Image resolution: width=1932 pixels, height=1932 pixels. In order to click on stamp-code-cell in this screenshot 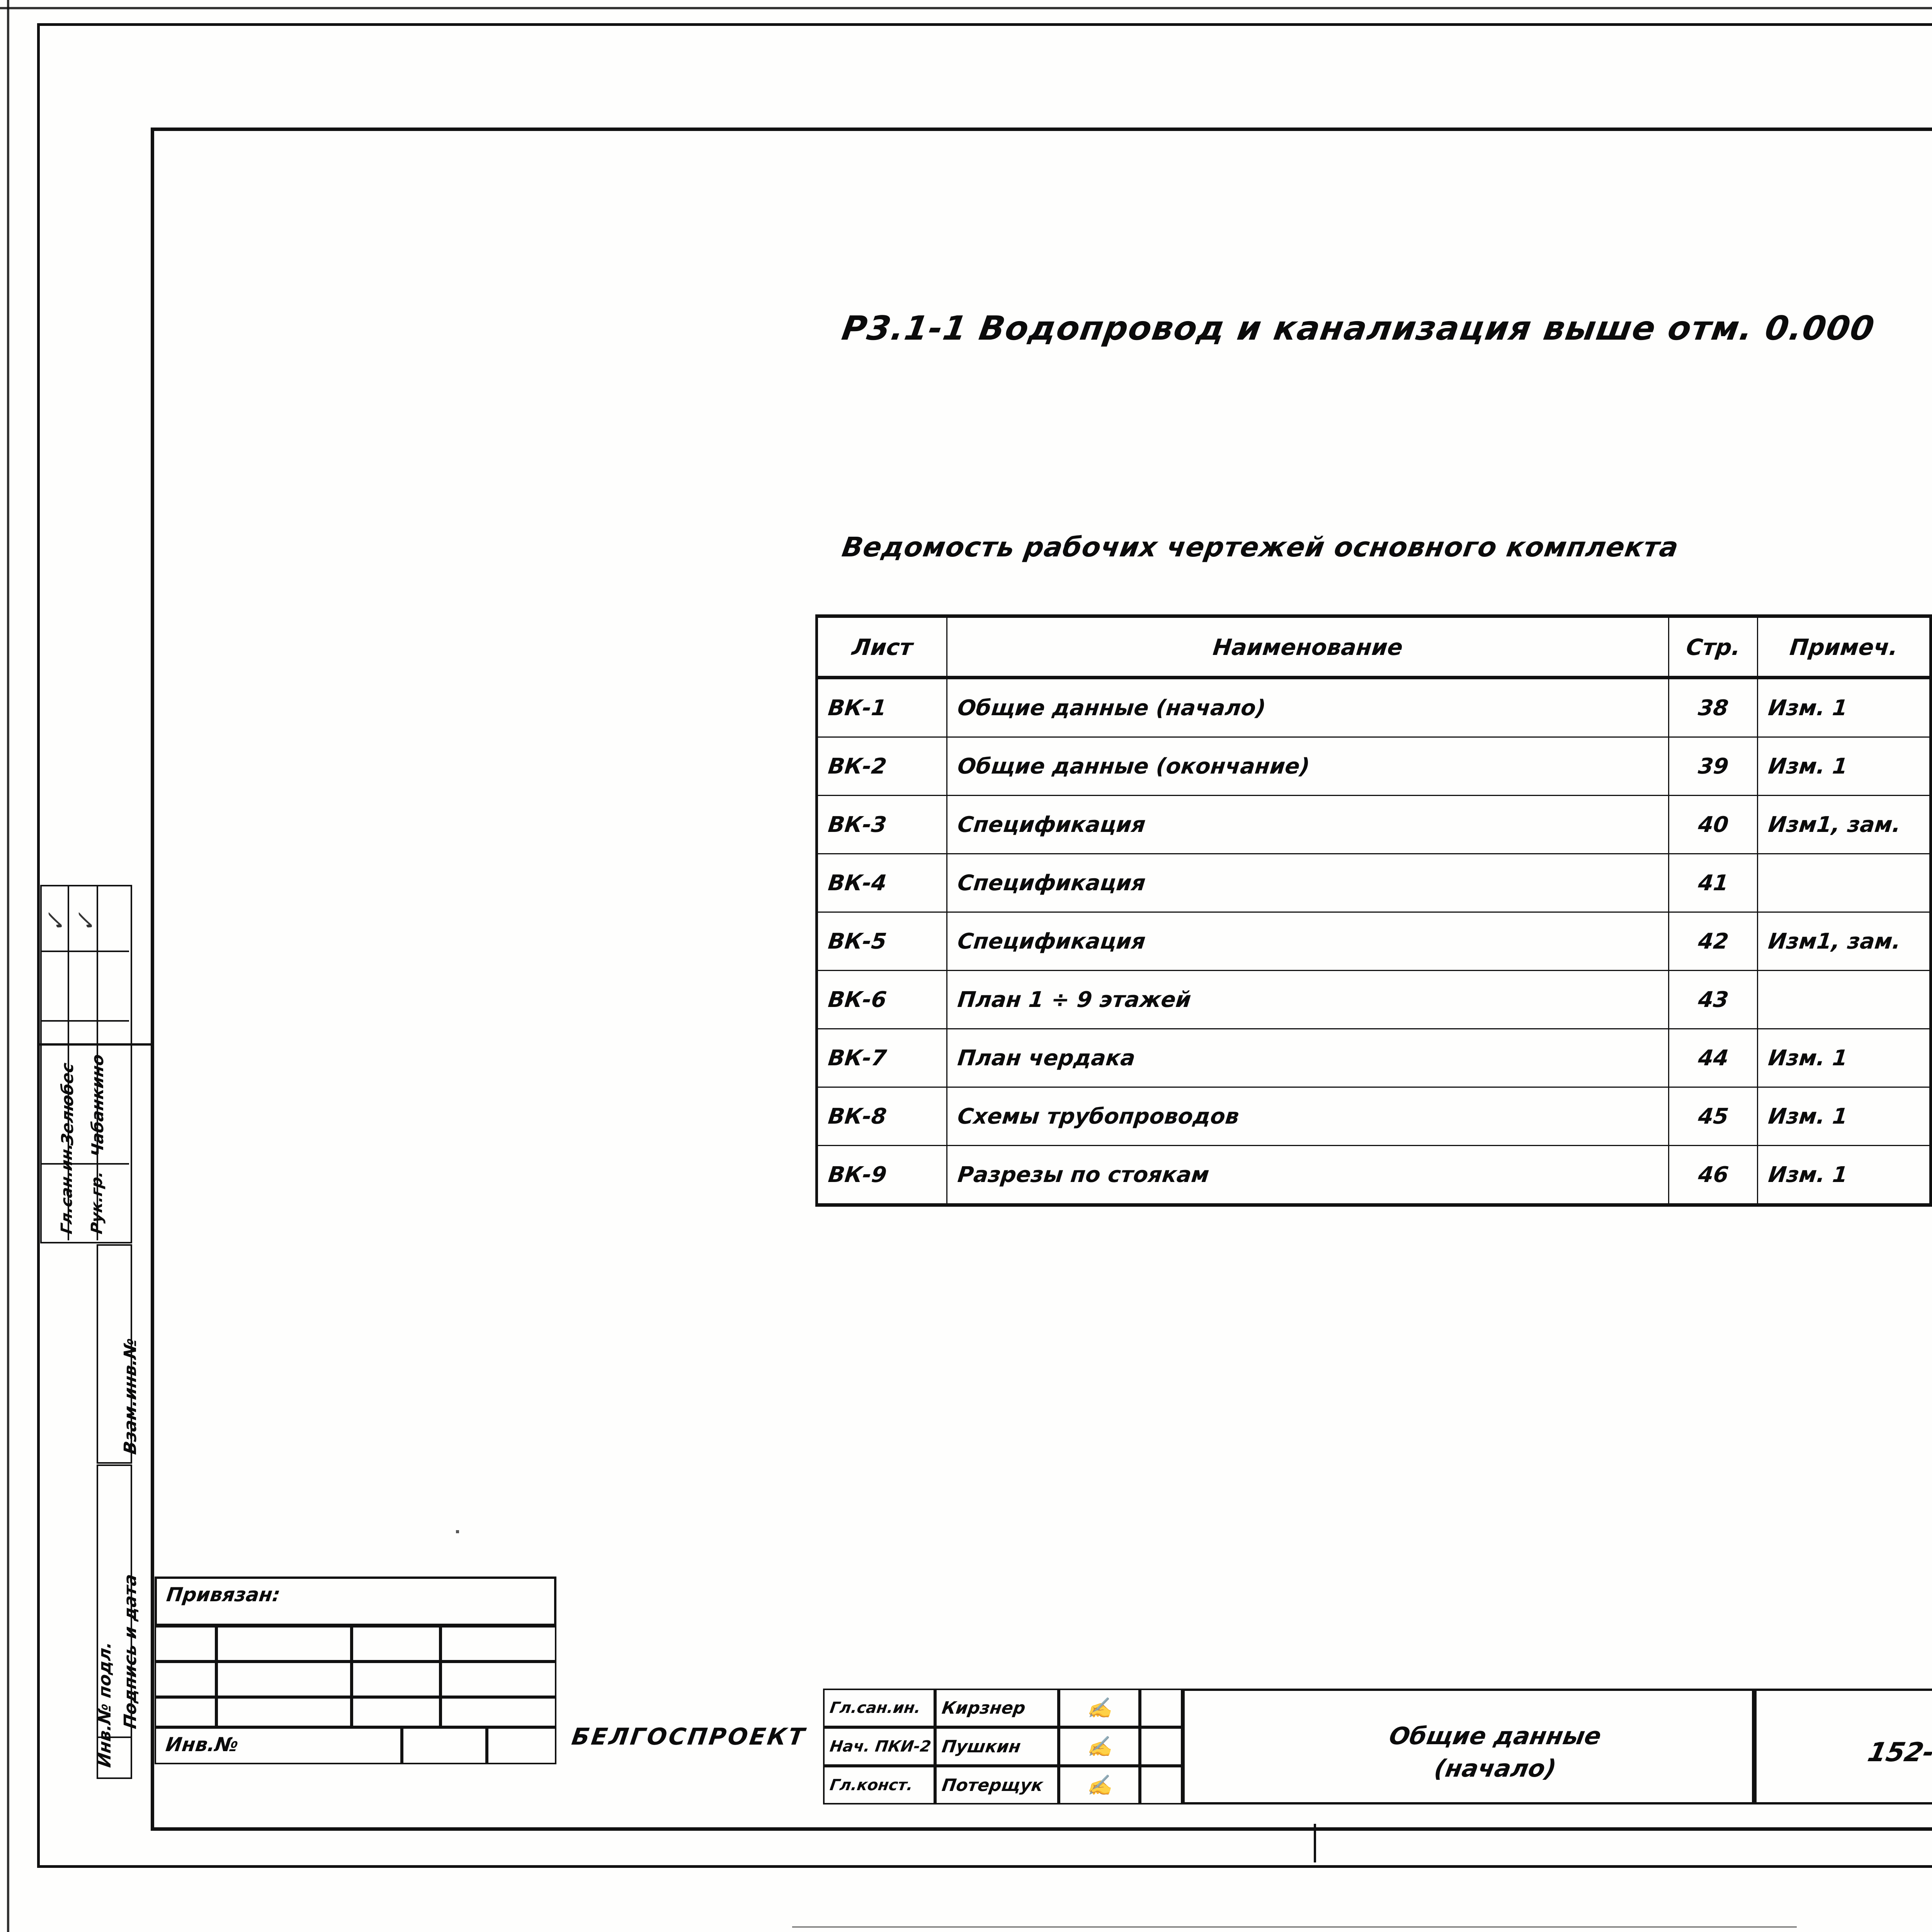, I will do `click(1843, 1746)`.